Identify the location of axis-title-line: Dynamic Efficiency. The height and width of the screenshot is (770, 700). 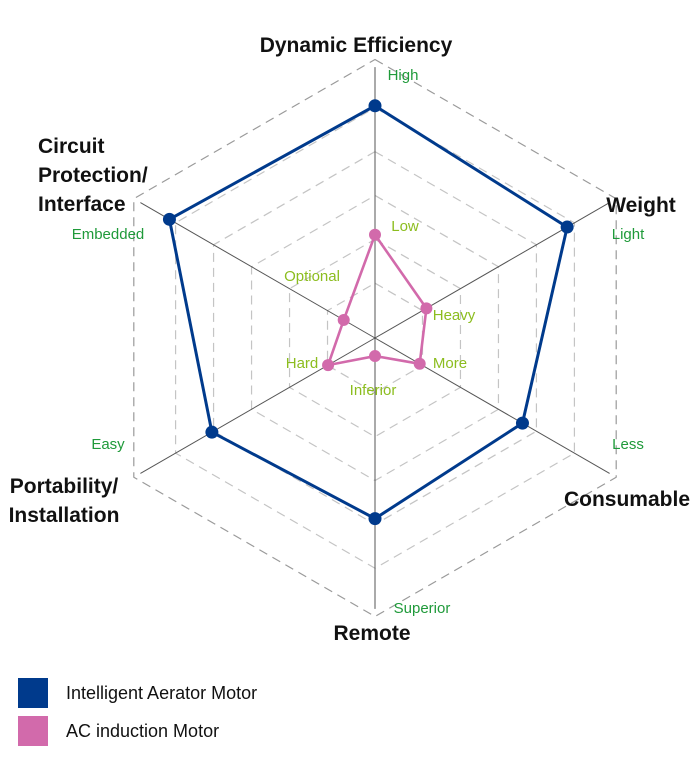
(356, 45).